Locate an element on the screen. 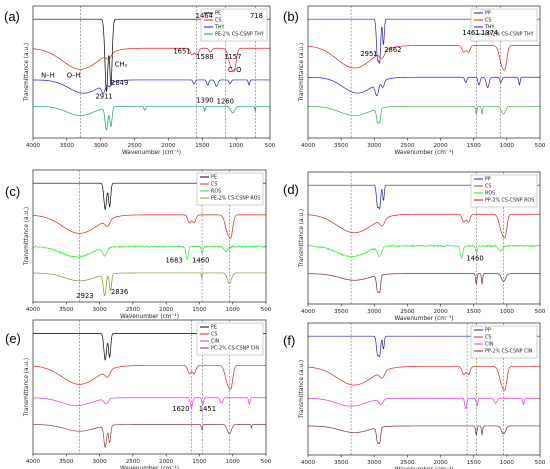 This screenshot has width=550, height=469. peak-annotation: 1374 is located at coordinates (489, 33).